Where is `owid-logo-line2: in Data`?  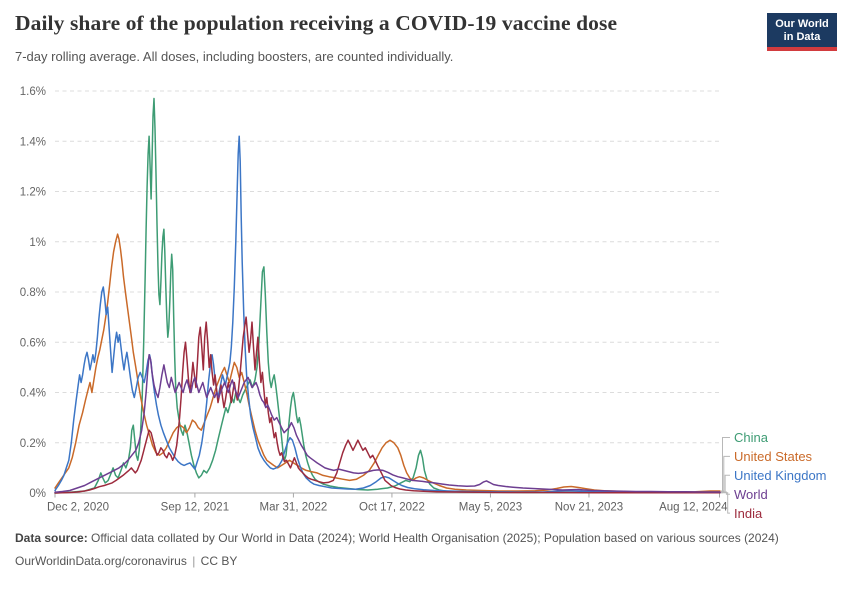
owid-logo-line2: in Data is located at coordinates (802, 36).